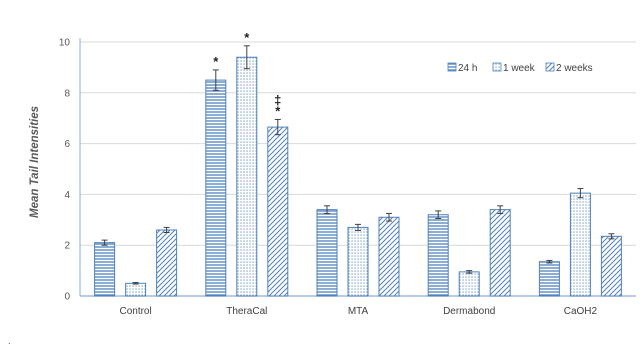 Image resolution: width=641 pixels, height=352 pixels. Describe the element at coordinates (549, 279) in the screenshot. I see `bar-caoh2-24-h` at that location.